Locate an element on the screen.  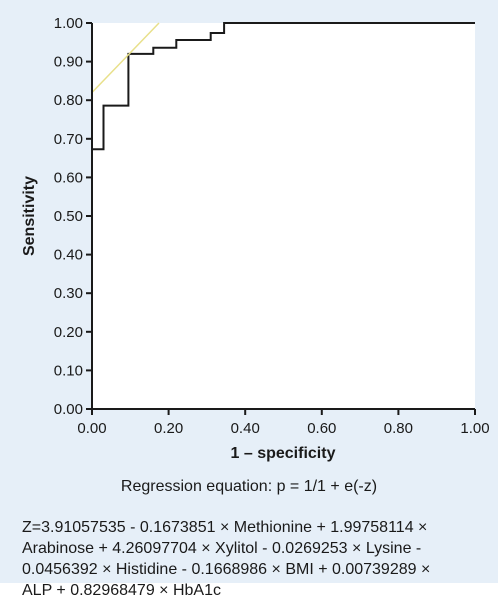
regression-equation-title: Regression equation: p = 1/1 + e(-z) is located at coordinates (249, 486).